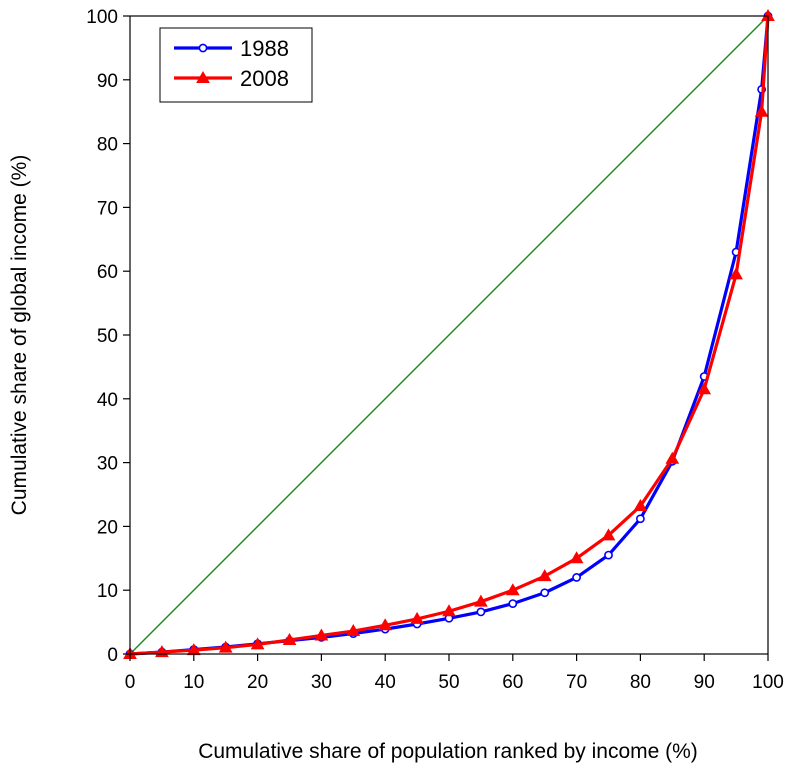 The image size is (792, 768). What do you see at coordinates (193, 682) in the screenshot?
I see `x-tick-label: 10` at bounding box center [193, 682].